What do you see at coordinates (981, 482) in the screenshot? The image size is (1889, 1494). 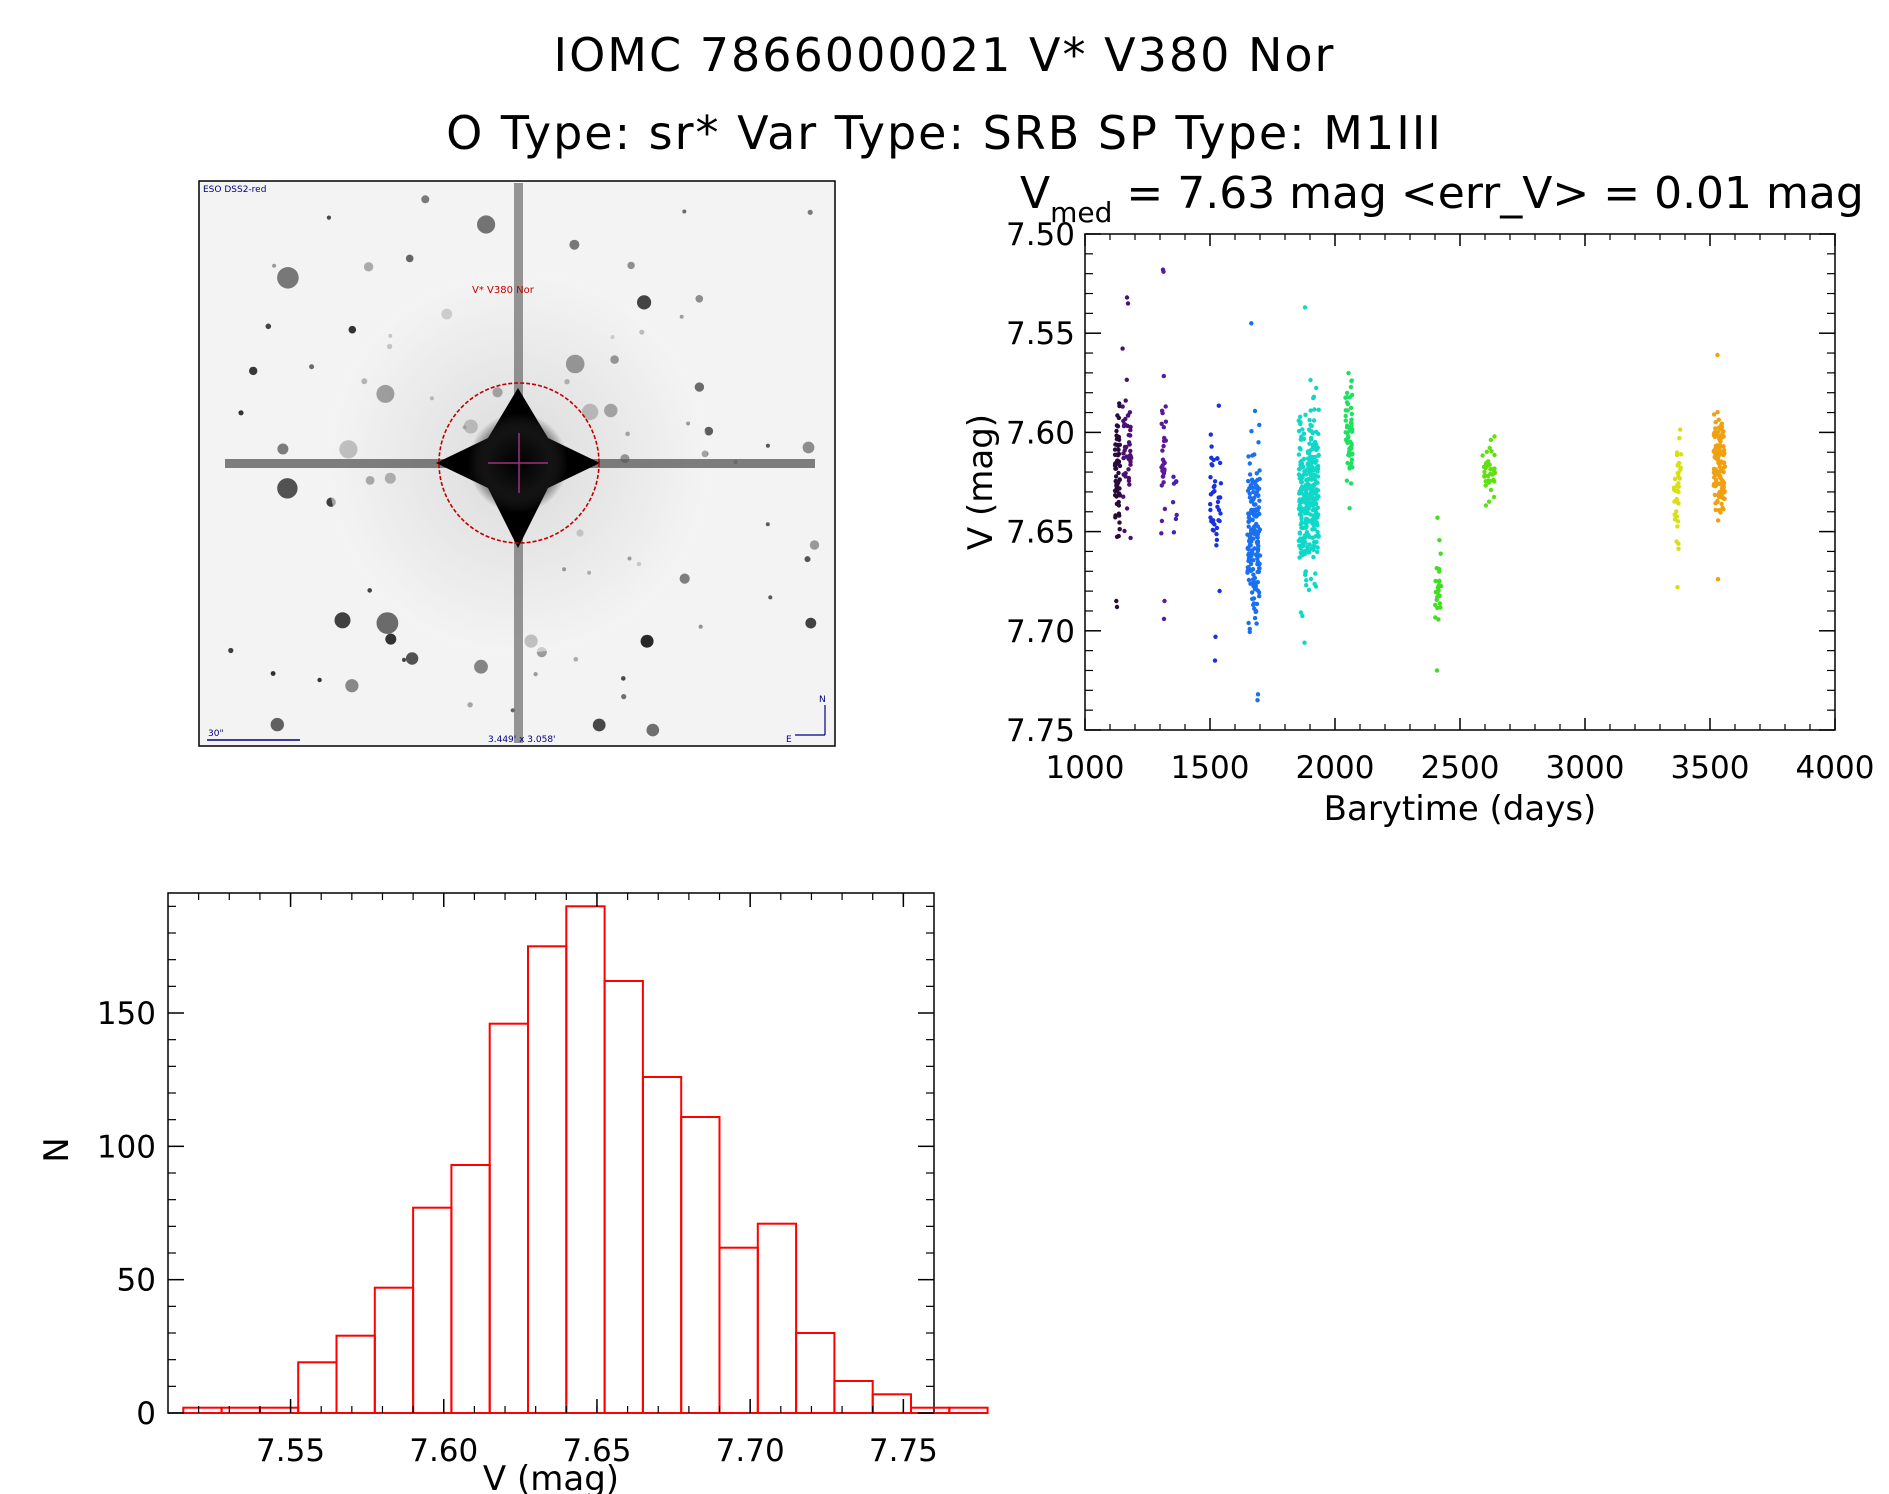 I see `lc-ylabel: V (mag)` at bounding box center [981, 482].